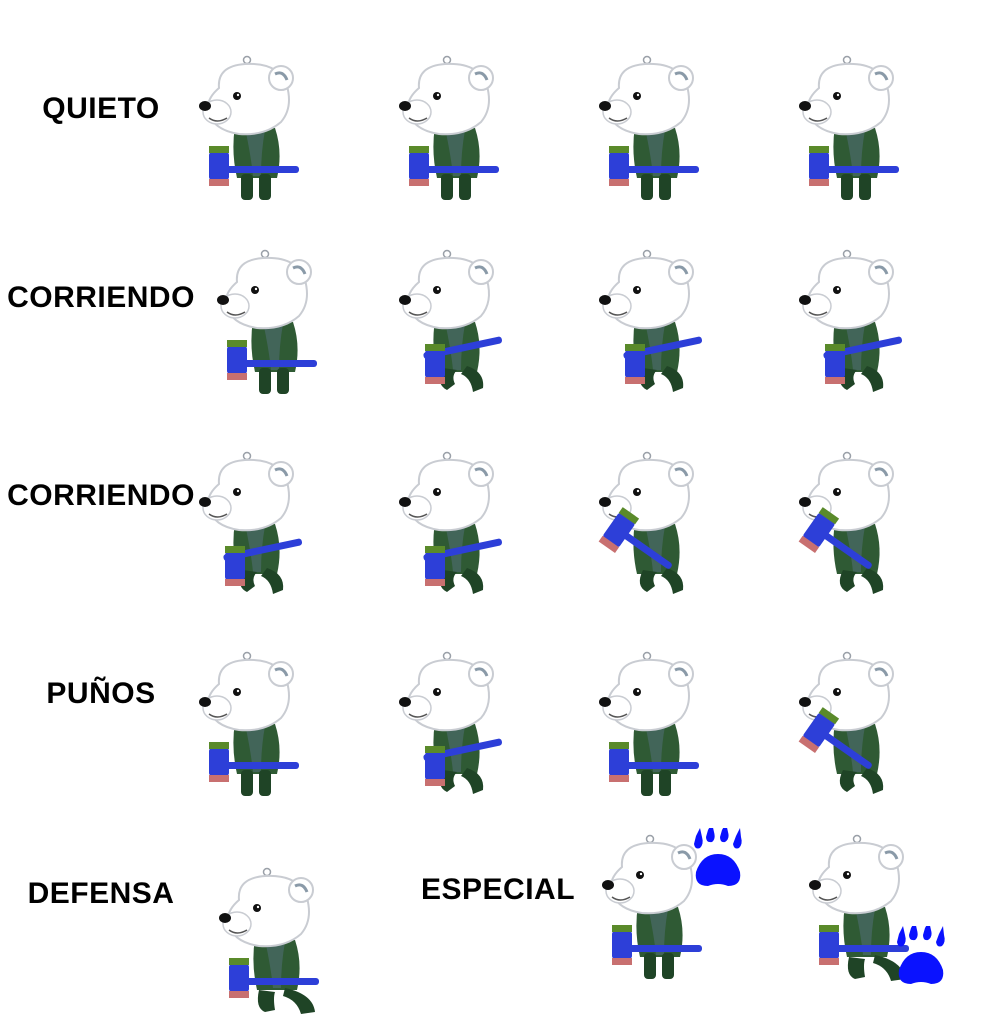 Image resolution: width=1000 pixels, height=1023 pixels. I want to click on row-label-punos: PUÑOS, so click(101, 693).